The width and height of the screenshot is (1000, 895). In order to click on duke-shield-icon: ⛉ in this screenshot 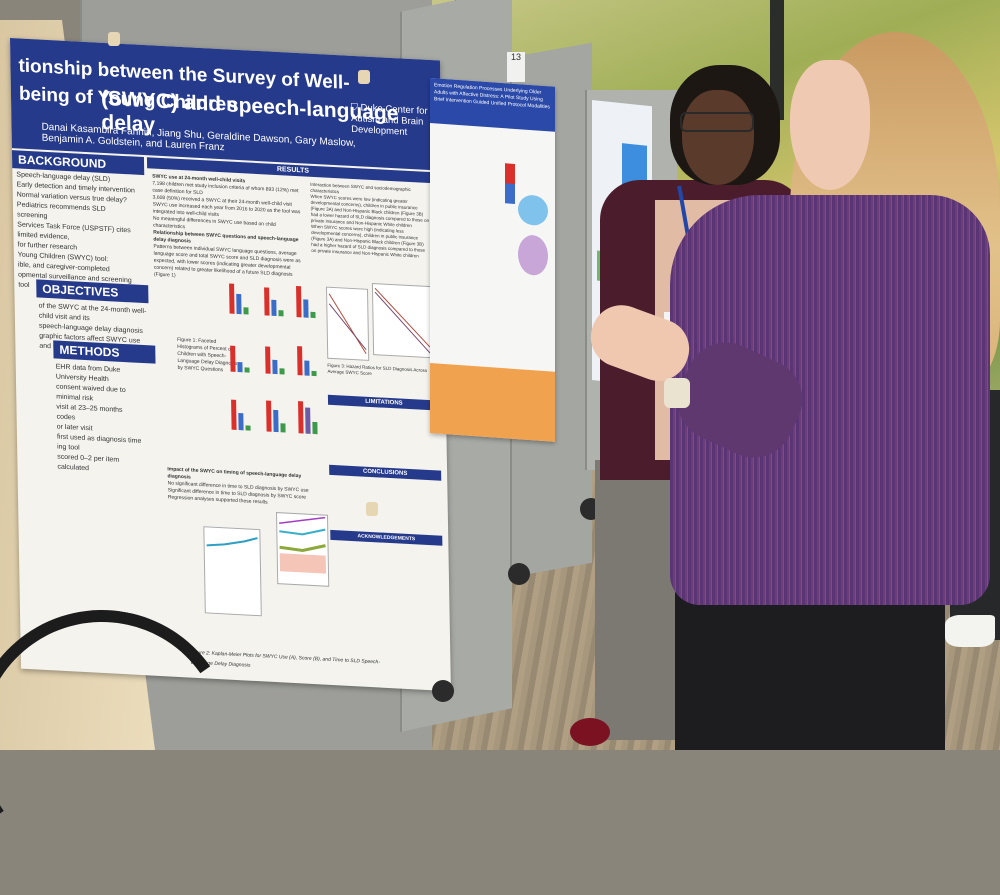, I will do `click(355, 107)`.